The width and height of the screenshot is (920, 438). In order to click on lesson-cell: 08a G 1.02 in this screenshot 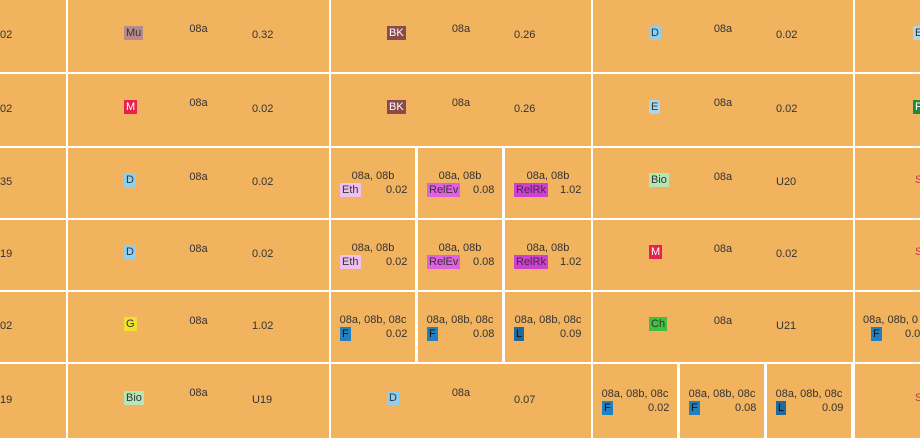, I will do `click(198, 327)`.